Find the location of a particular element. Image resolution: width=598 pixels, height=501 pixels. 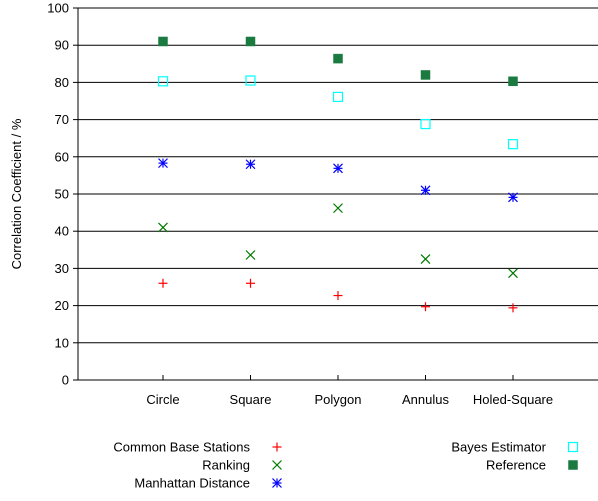

x-tick-label-circle: Circle is located at coordinates (162, 399).